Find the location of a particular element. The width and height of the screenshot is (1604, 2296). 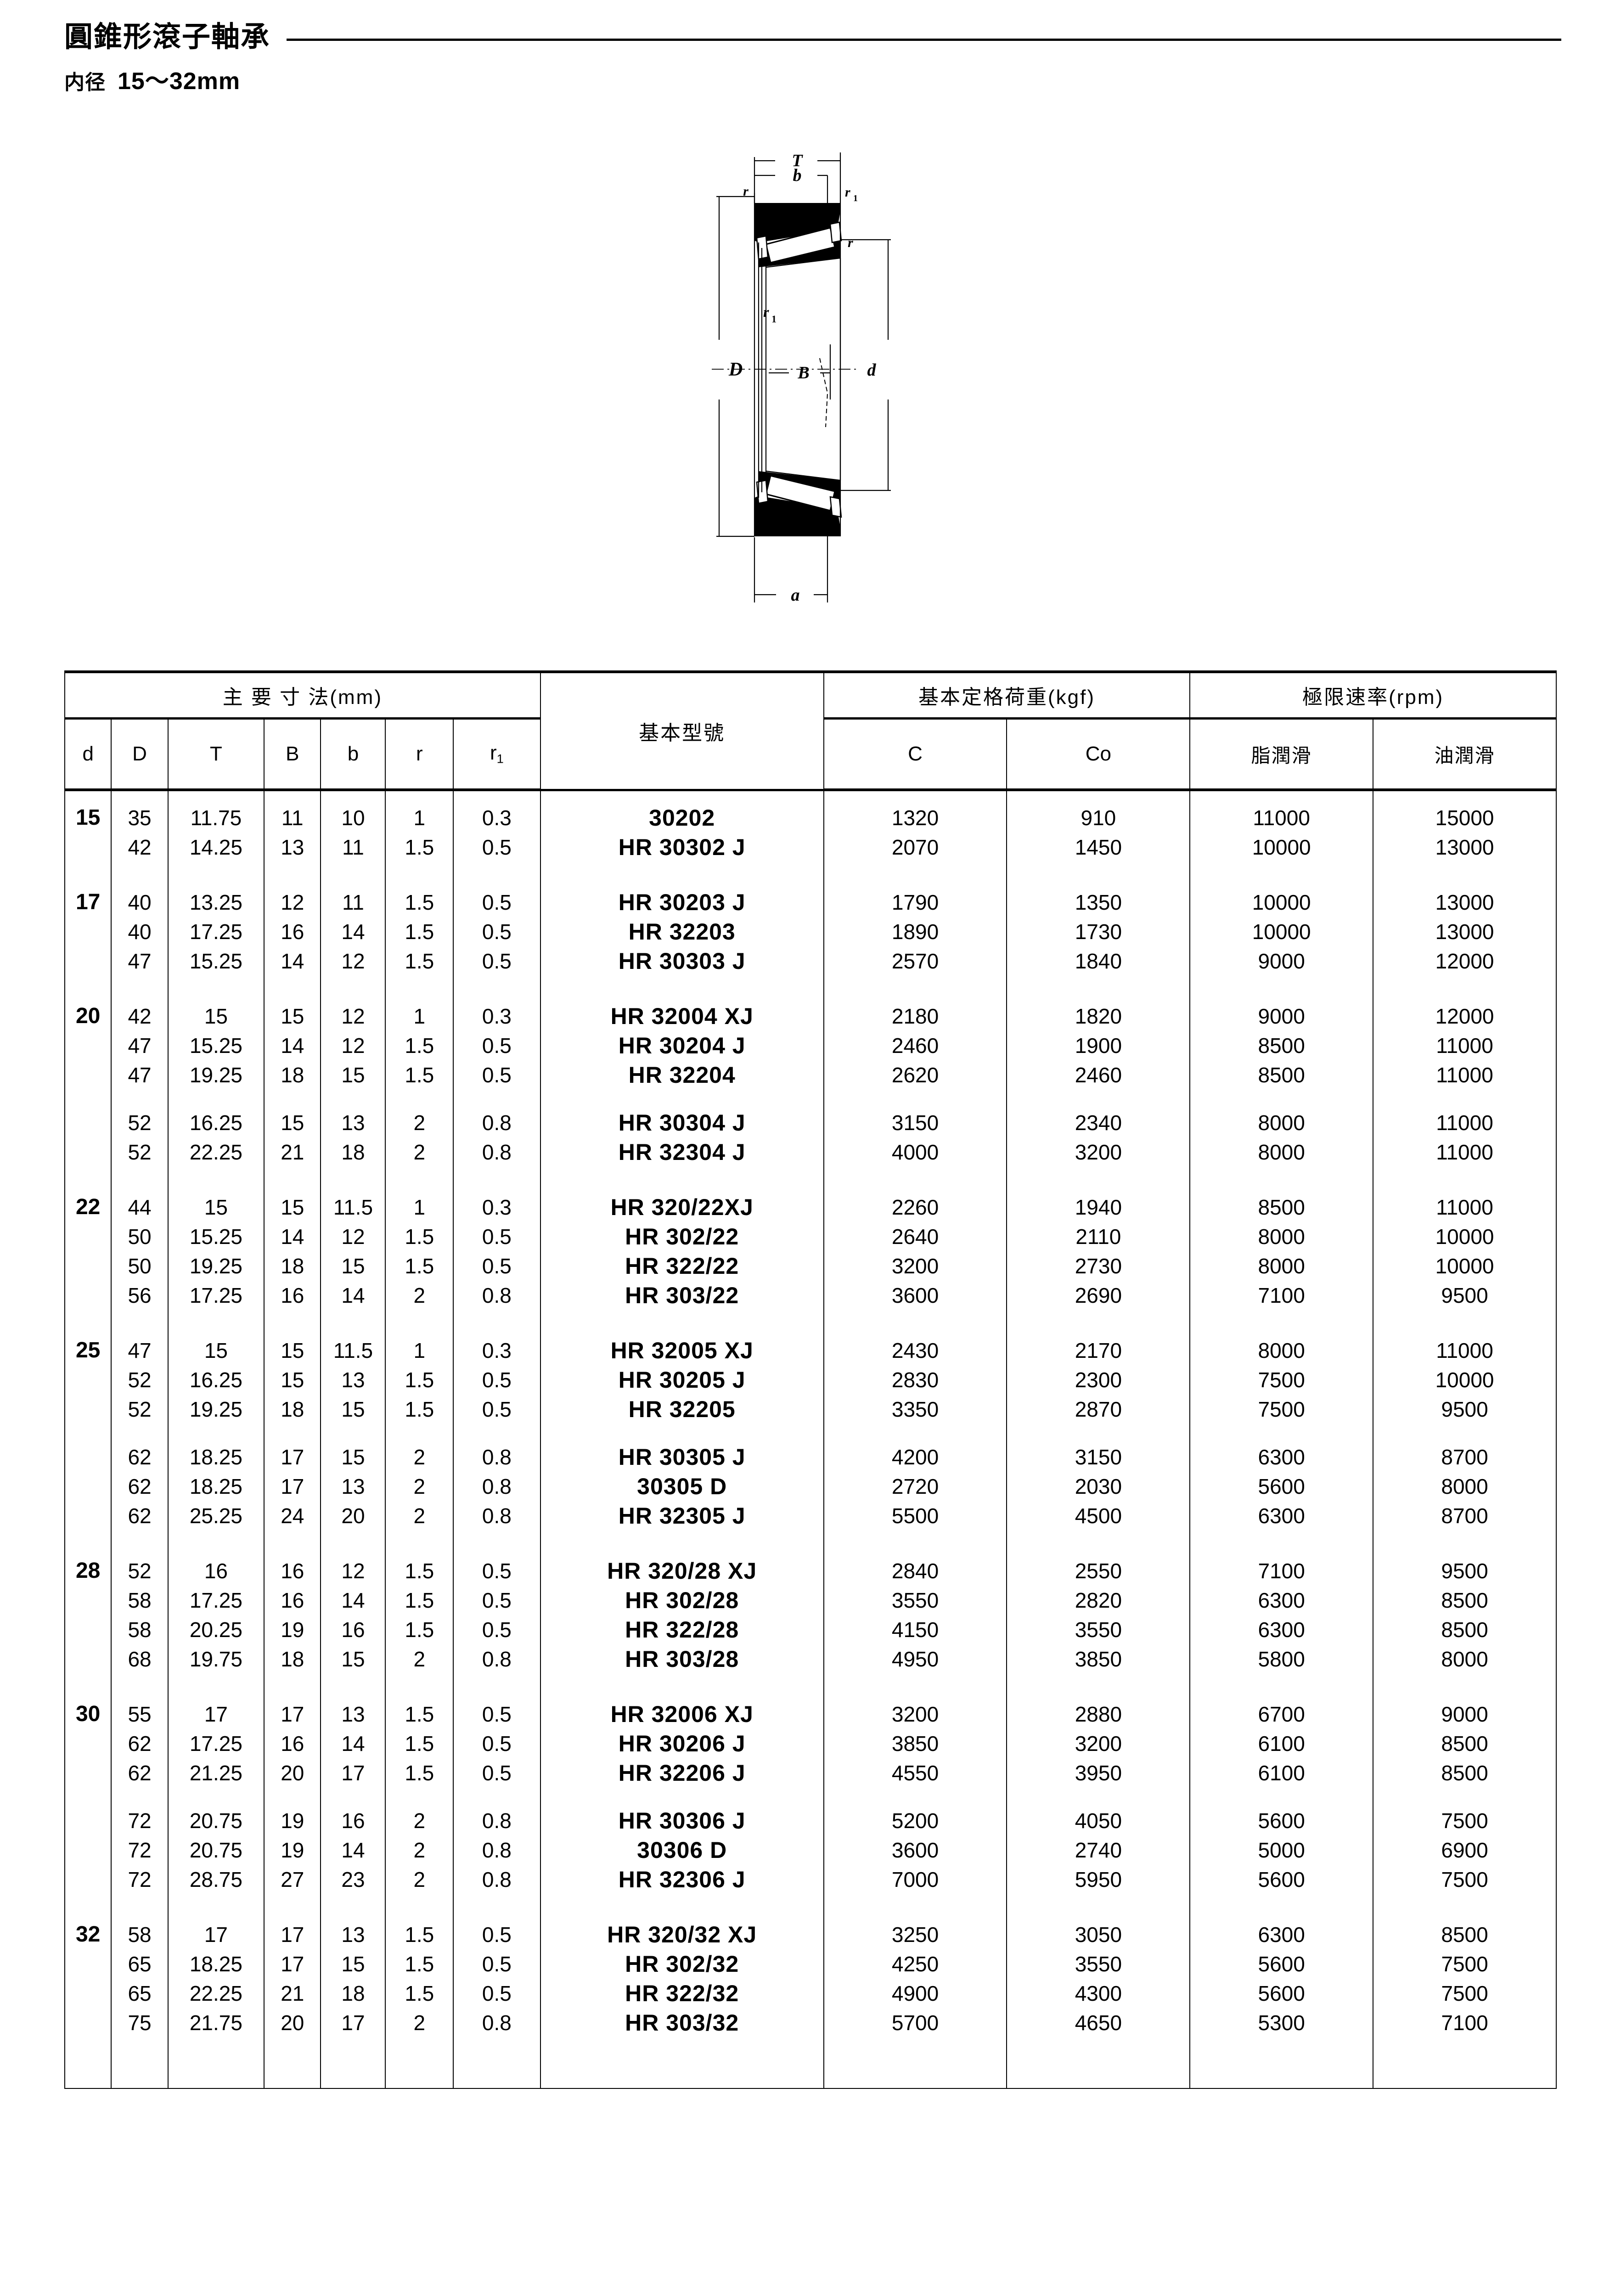

cell-cone-width: 12 is located at coordinates (292, 902).